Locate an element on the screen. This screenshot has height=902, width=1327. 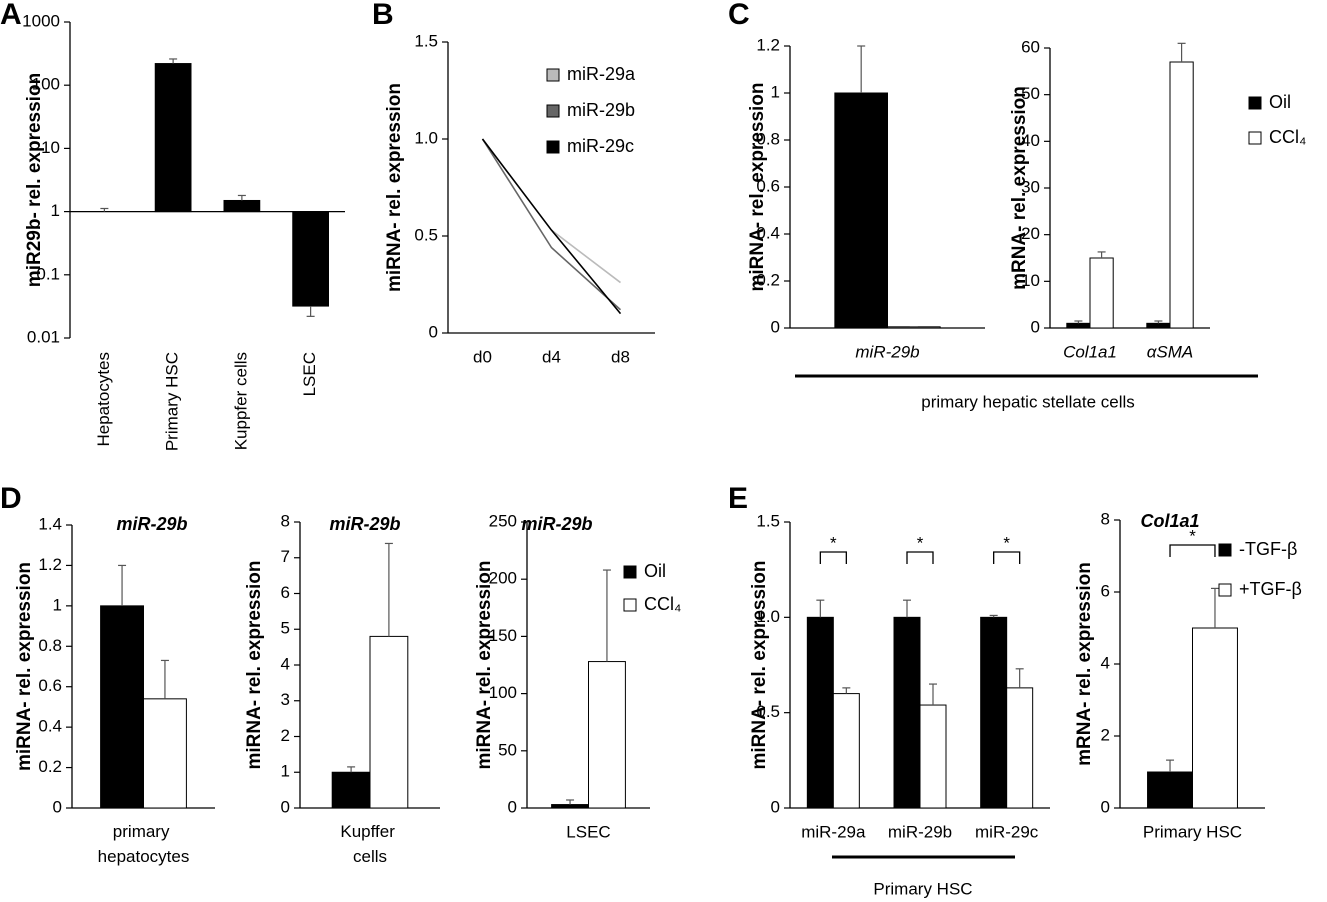
x-tick-label: miR-29c is located at coordinates (1007, 831).